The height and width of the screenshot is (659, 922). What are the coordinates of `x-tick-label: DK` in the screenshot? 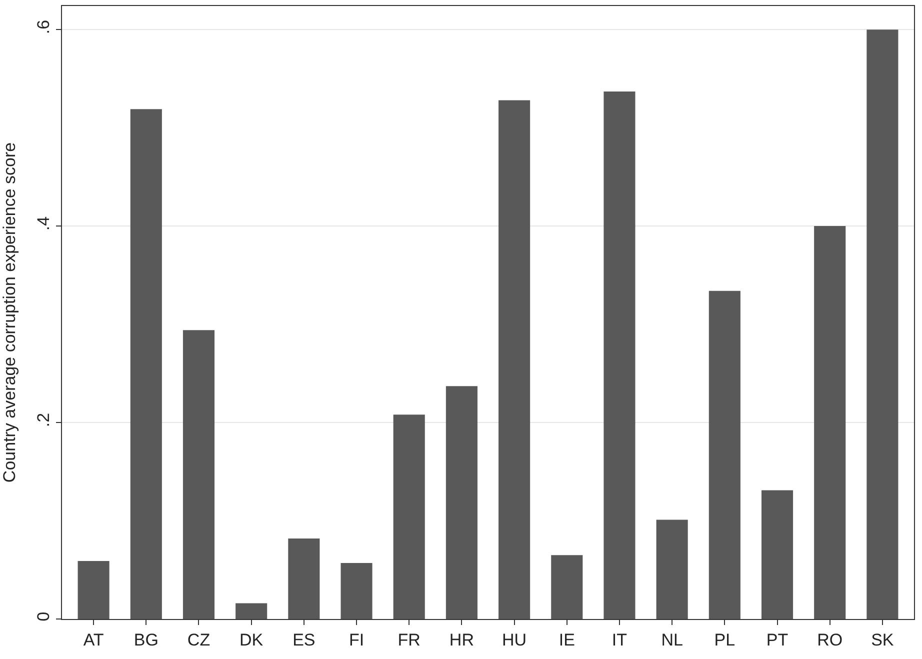 It's located at (252, 640).